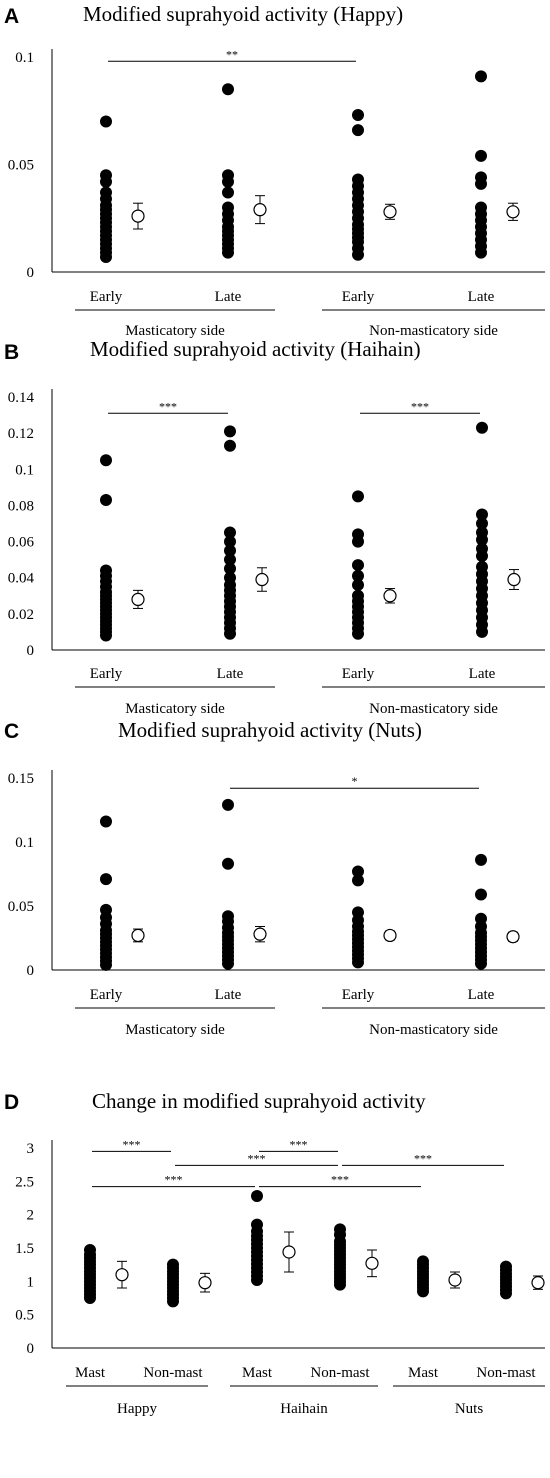 The width and height of the screenshot is (550, 1478). What do you see at coordinates (31, 1149) in the screenshot?
I see `y-tick-label: 3` at bounding box center [31, 1149].